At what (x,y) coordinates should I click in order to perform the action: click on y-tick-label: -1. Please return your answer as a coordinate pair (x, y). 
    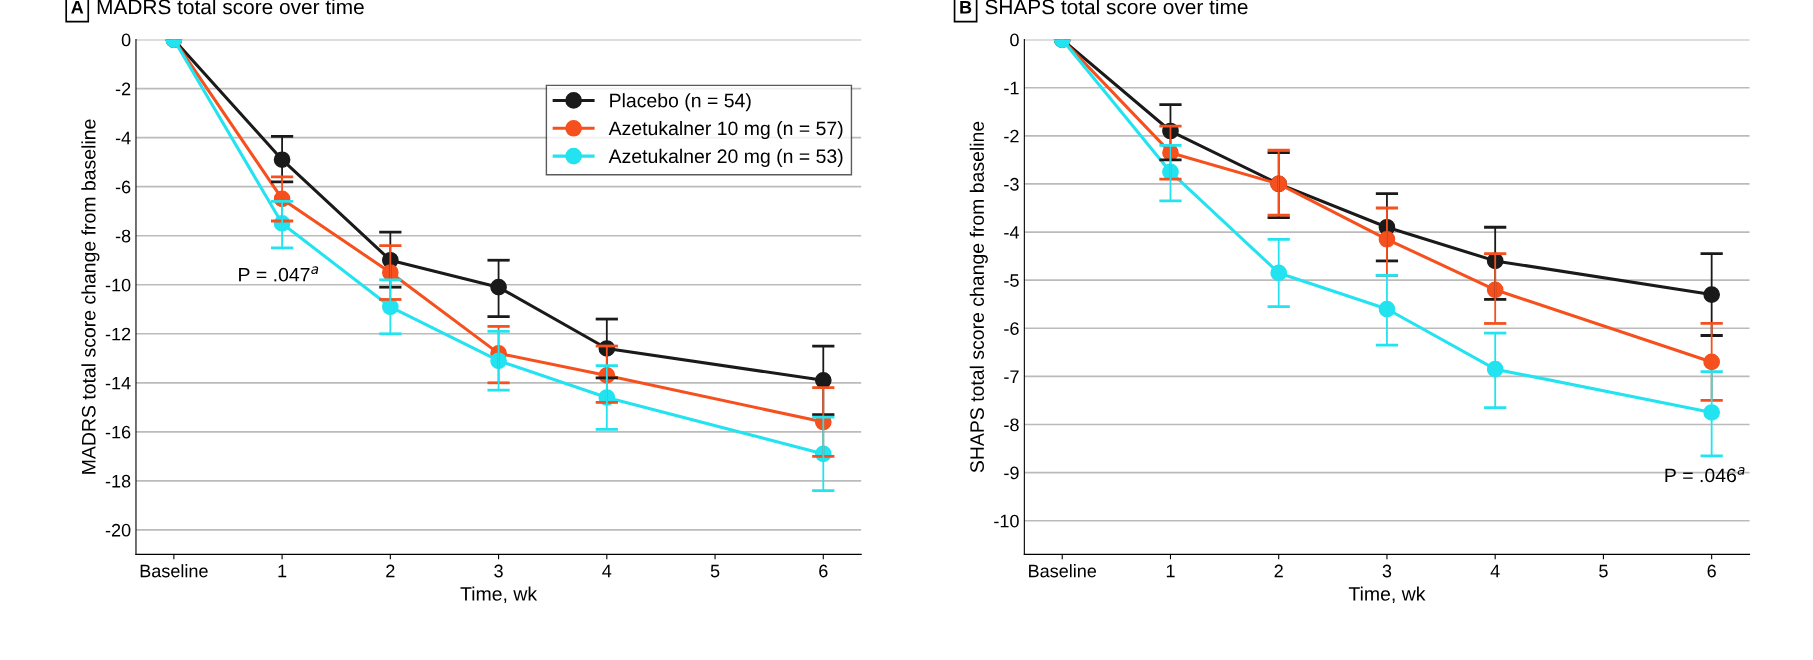
    Looking at the image, I should click on (1011, 88).